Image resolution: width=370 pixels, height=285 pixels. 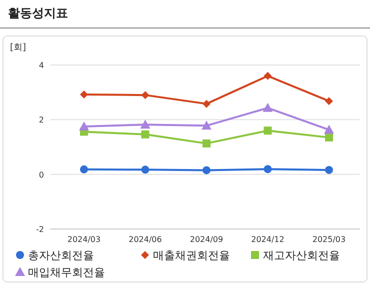 What do you see at coordinates (38, 13) in the screenshot?
I see `chart-title: 활동성지표` at bounding box center [38, 13].